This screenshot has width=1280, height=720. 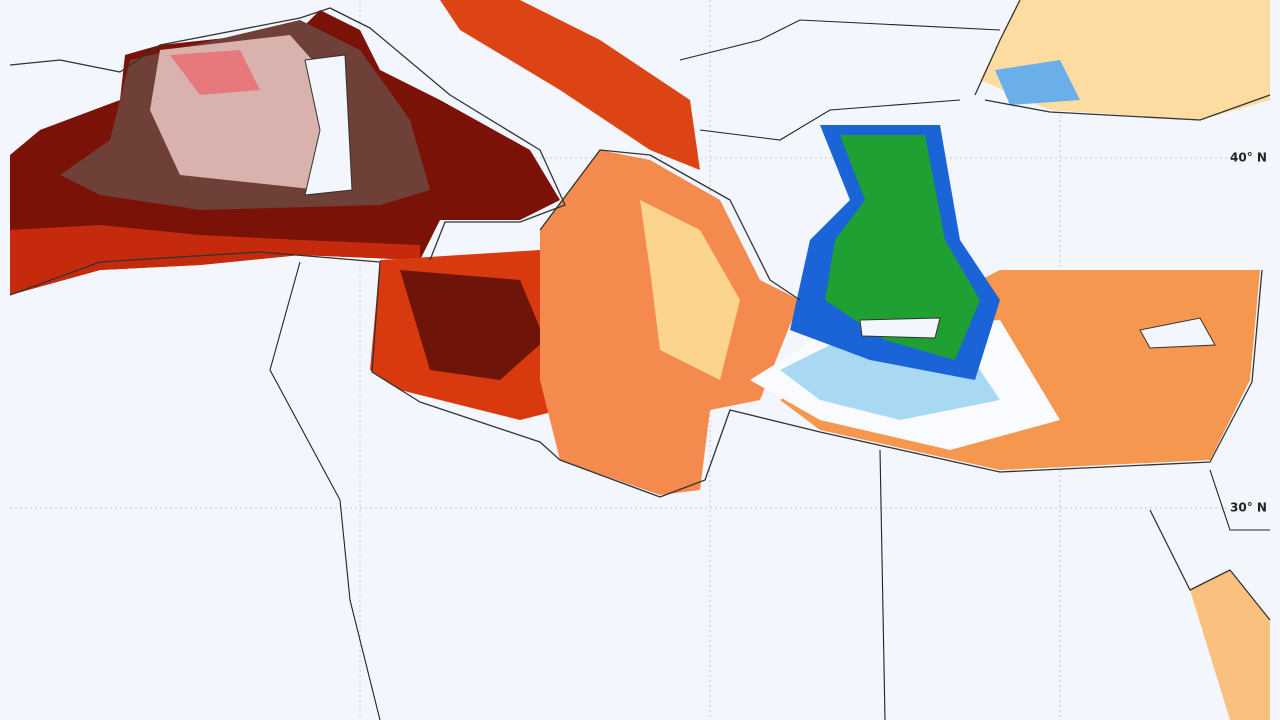 I want to click on western-south-band, so click(x=215, y=260).